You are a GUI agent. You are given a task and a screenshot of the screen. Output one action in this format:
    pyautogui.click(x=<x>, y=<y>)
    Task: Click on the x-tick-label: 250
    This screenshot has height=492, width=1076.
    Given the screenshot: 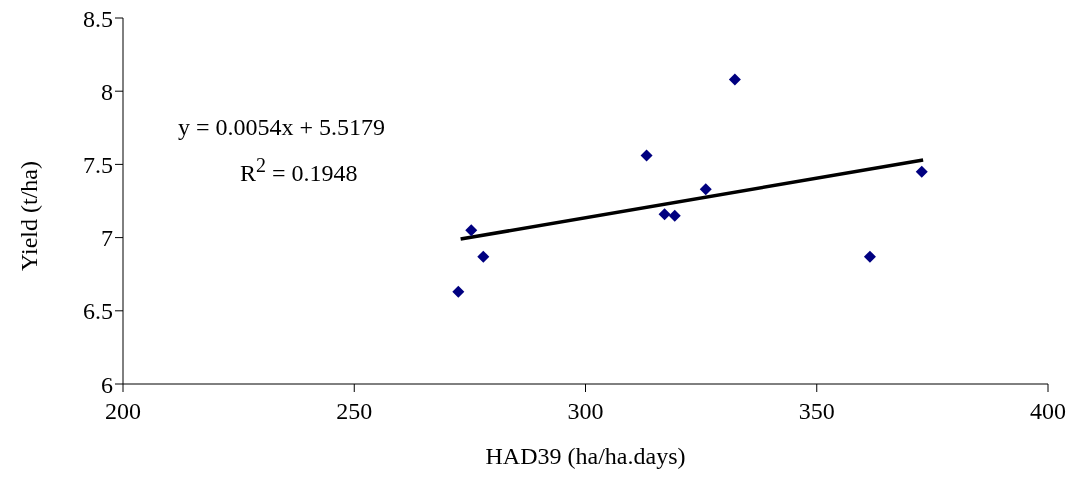 What is the action you would take?
    pyautogui.click(x=354, y=411)
    